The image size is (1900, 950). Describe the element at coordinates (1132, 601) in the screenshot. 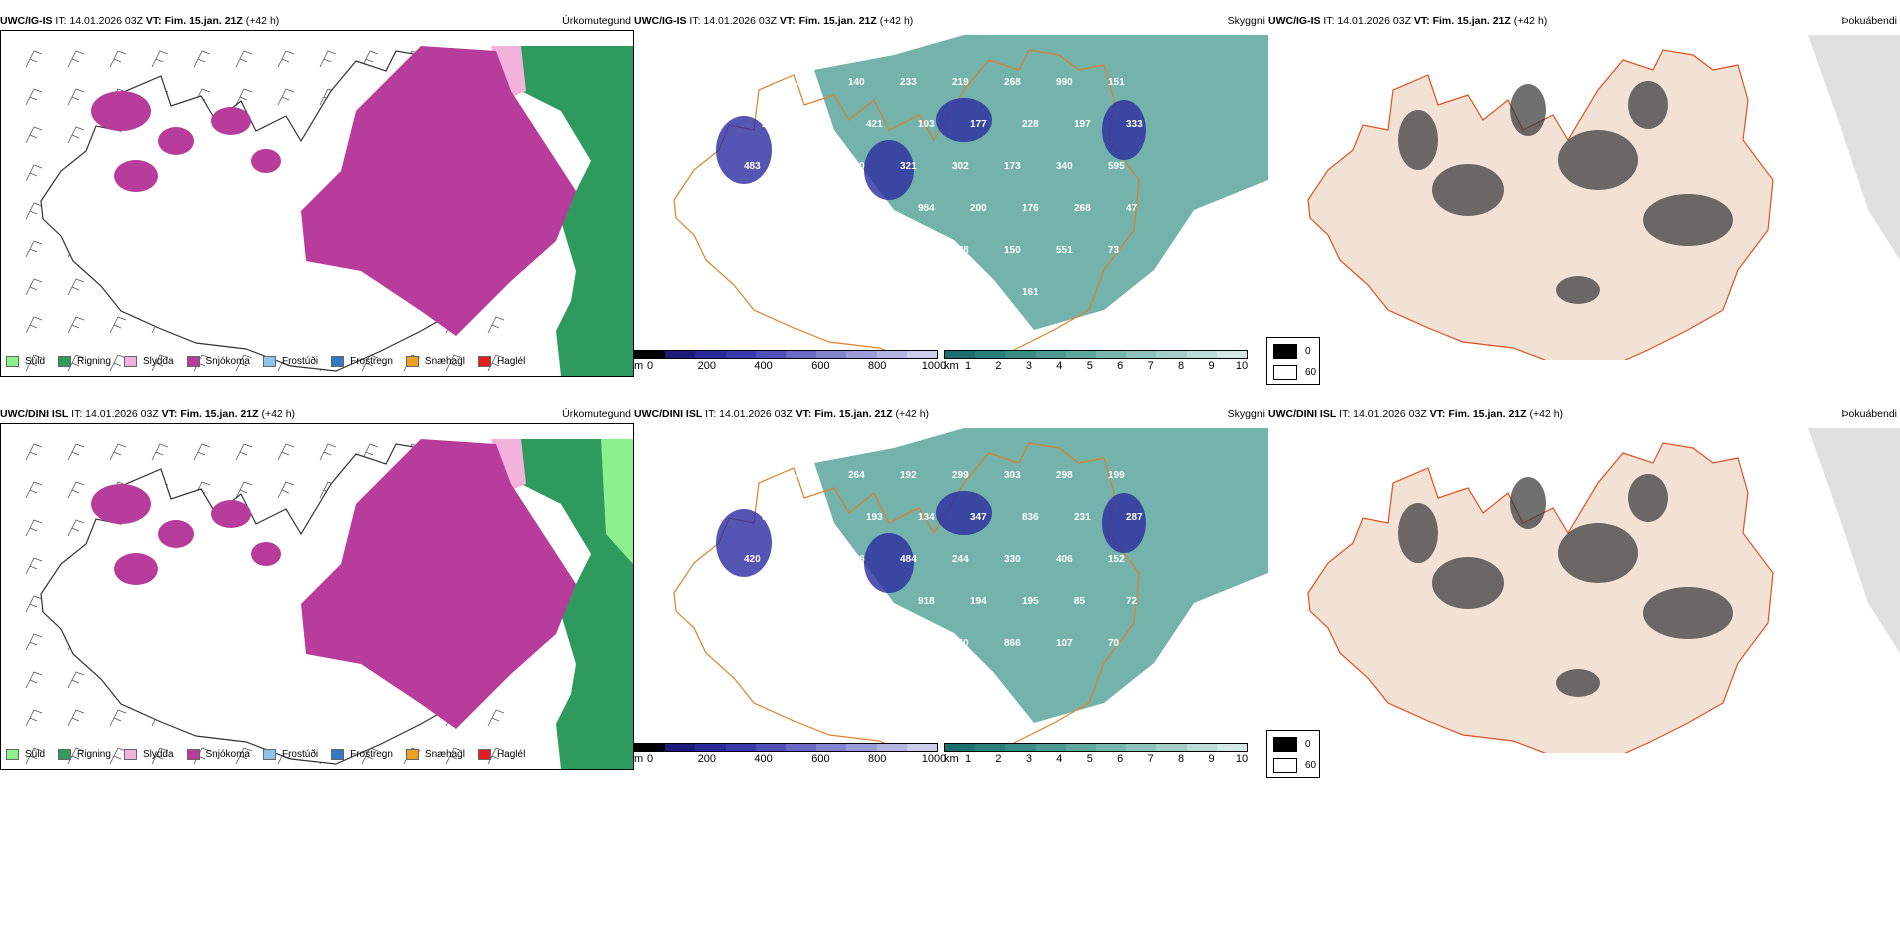

I see `ceiling-label: 72` at that location.